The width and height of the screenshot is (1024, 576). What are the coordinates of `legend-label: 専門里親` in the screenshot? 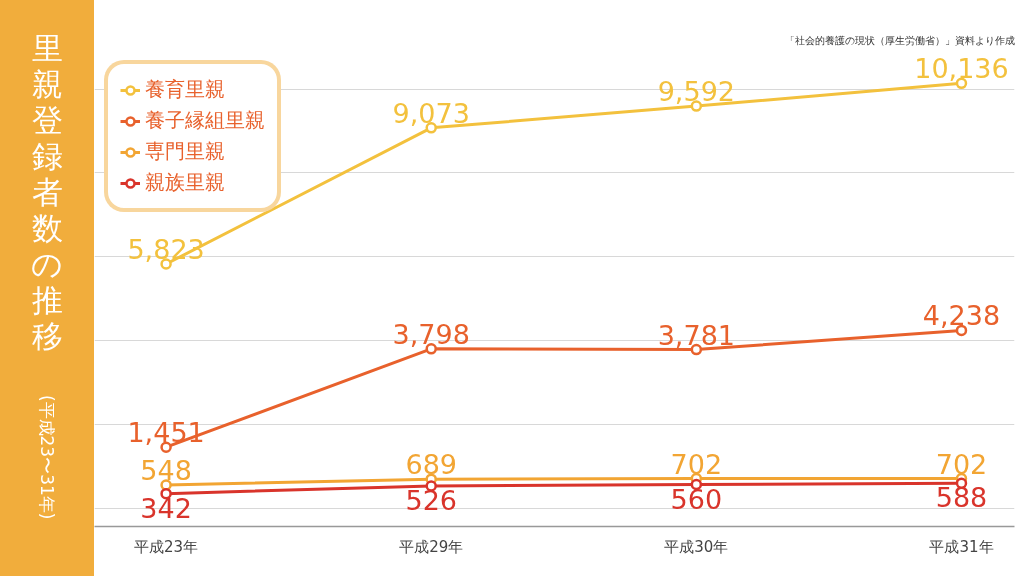 It's located at (185, 151).